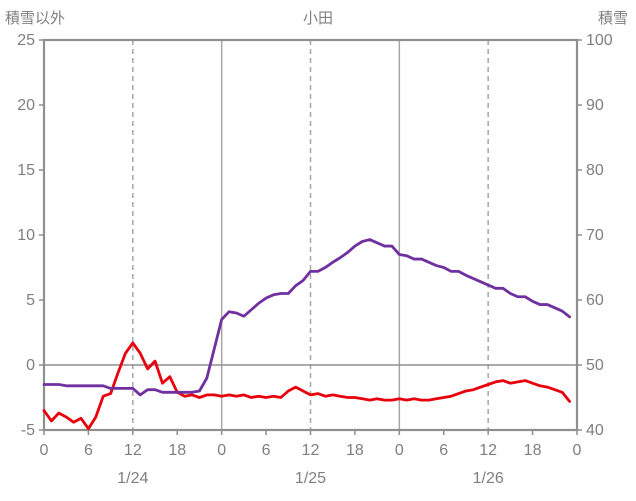 This screenshot has width=636, height=501. I want to click on svg-text: 50, so click(595, 365).